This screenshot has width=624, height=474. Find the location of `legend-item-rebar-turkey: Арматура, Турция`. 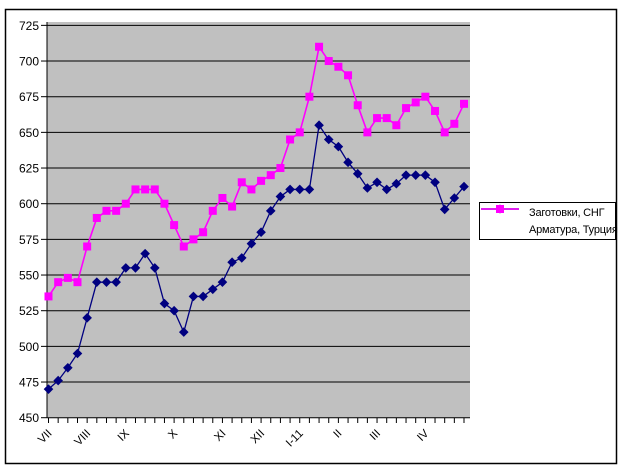

legend-item-rebar-turkey: Арматура, Турция is located at coordinates (549, 221).